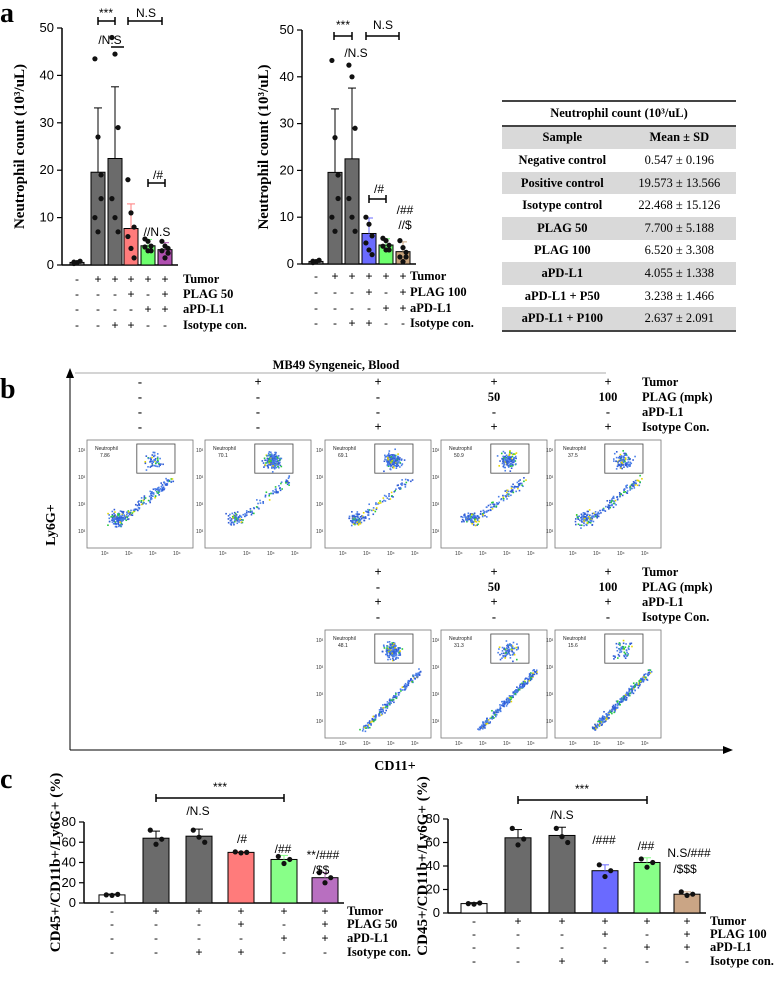 Image resolution: width=776 pixels, height=991 pixels. I want to click on y-tick-label: 50, so click(287, 29).